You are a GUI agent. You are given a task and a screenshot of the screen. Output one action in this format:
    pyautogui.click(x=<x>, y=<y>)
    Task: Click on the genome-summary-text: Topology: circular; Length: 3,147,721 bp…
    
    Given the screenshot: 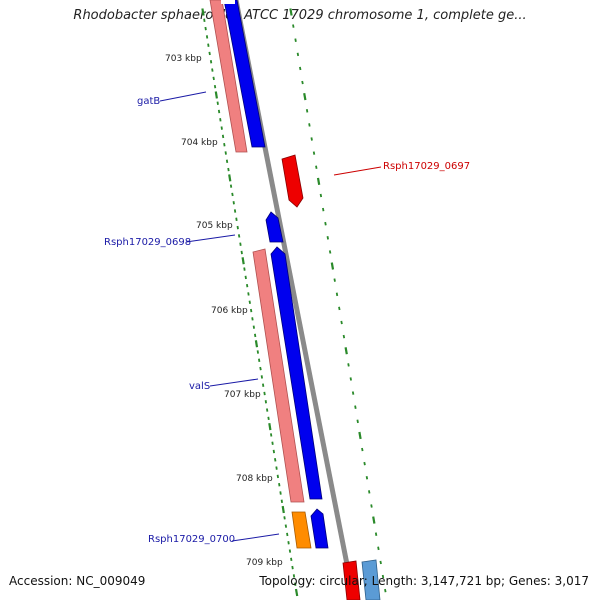 What is the action you would take?
    pyautogui.click(x=424, y=581)
    